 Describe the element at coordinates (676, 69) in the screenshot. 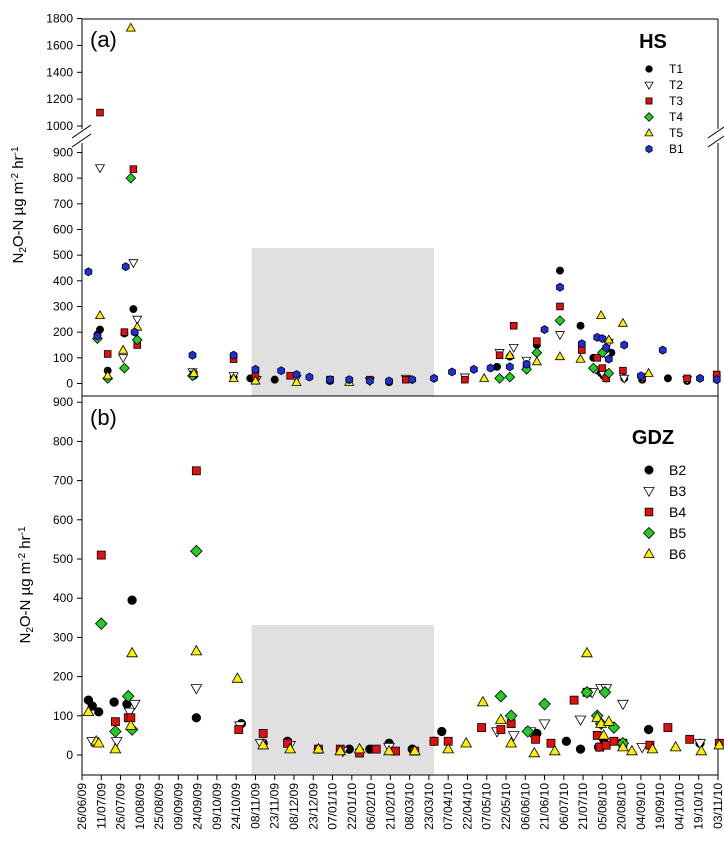

I see `legend-label-t1: T1` at that location.